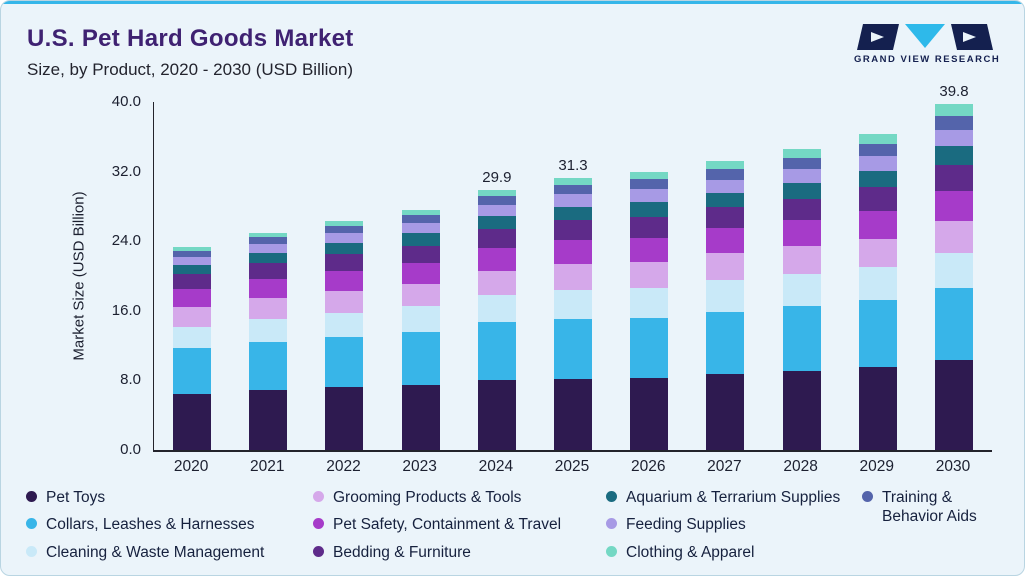  Describe the element at coordinates (31, 551) in the screenshot. I see `legend-swatch-cleaning-waste-management` at that location.